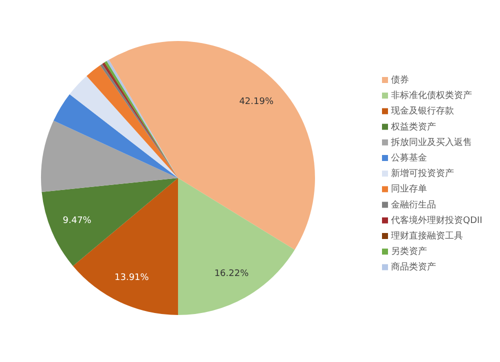 The height and width of the screenshot is (362, 500). What do you see at coordinates (409, 158) in the screenshot?
I see `legend-label: 公募基金` at bounding box center [409, 158].